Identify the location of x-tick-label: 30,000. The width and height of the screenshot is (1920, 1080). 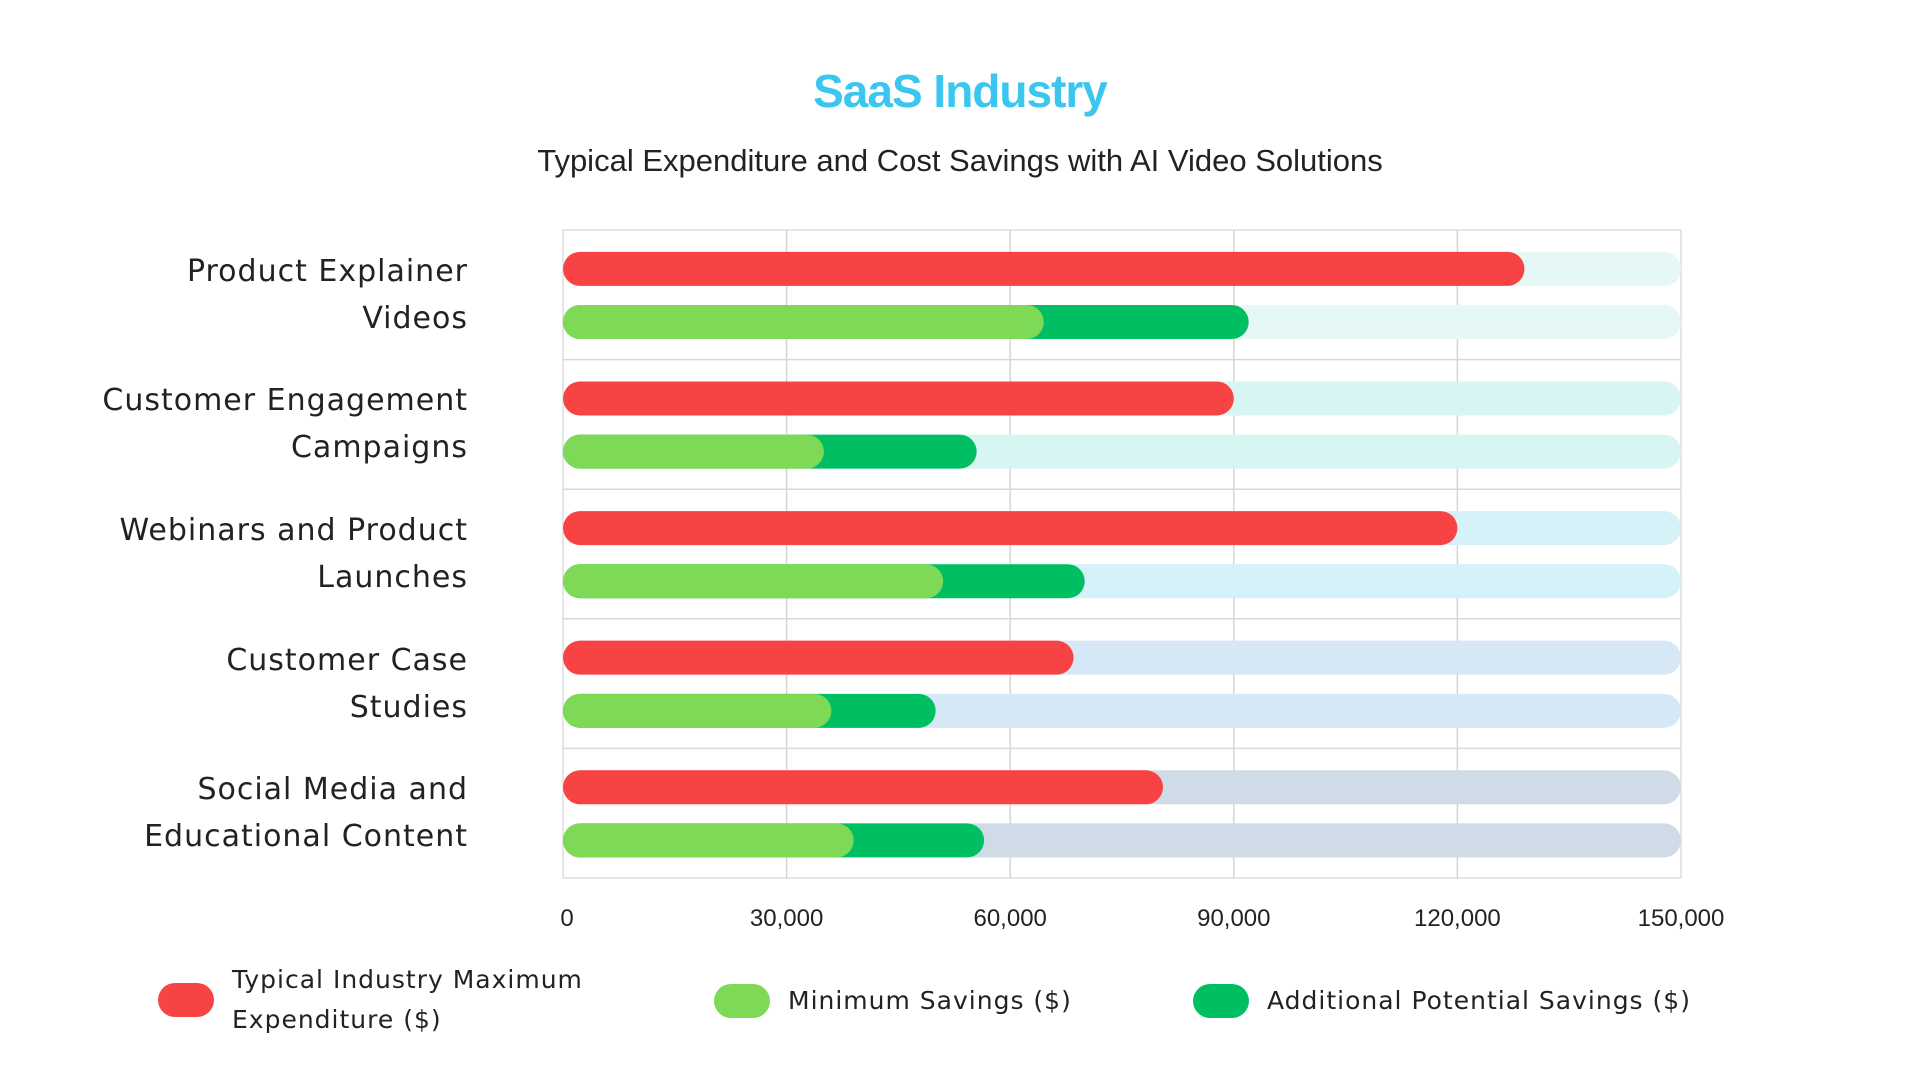
(786, 918).